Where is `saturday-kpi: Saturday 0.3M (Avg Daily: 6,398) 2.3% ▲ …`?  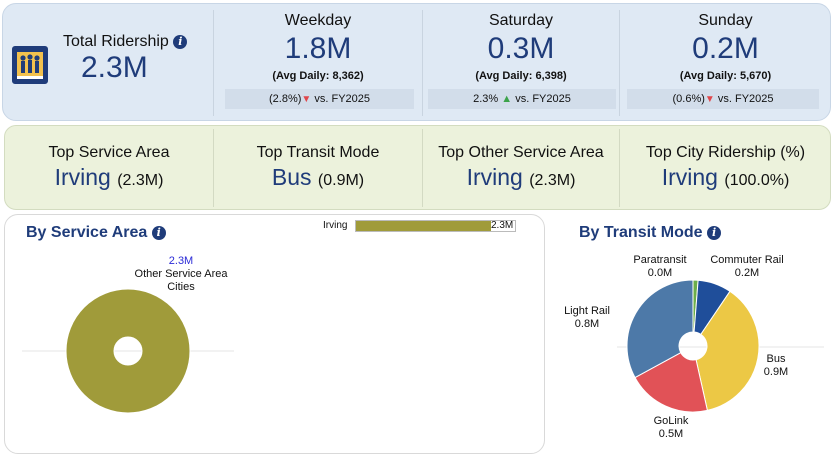
saturday-kpi: Saturday 0.3M (Avg Daily: 6,398) 2.3% ▲ … is located at coordinates (521, 63).